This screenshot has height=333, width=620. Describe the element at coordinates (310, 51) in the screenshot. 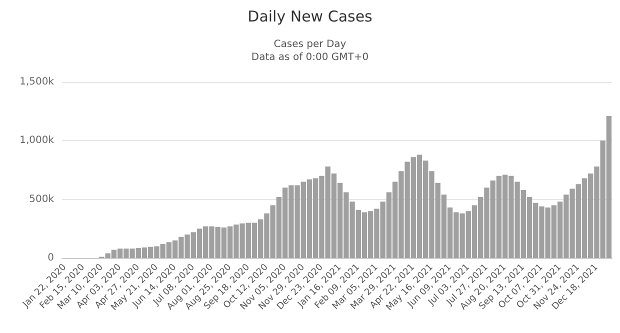

I see `chart-subtitle: Cases per Day Data as of 0:00 GMT+0` at that location.